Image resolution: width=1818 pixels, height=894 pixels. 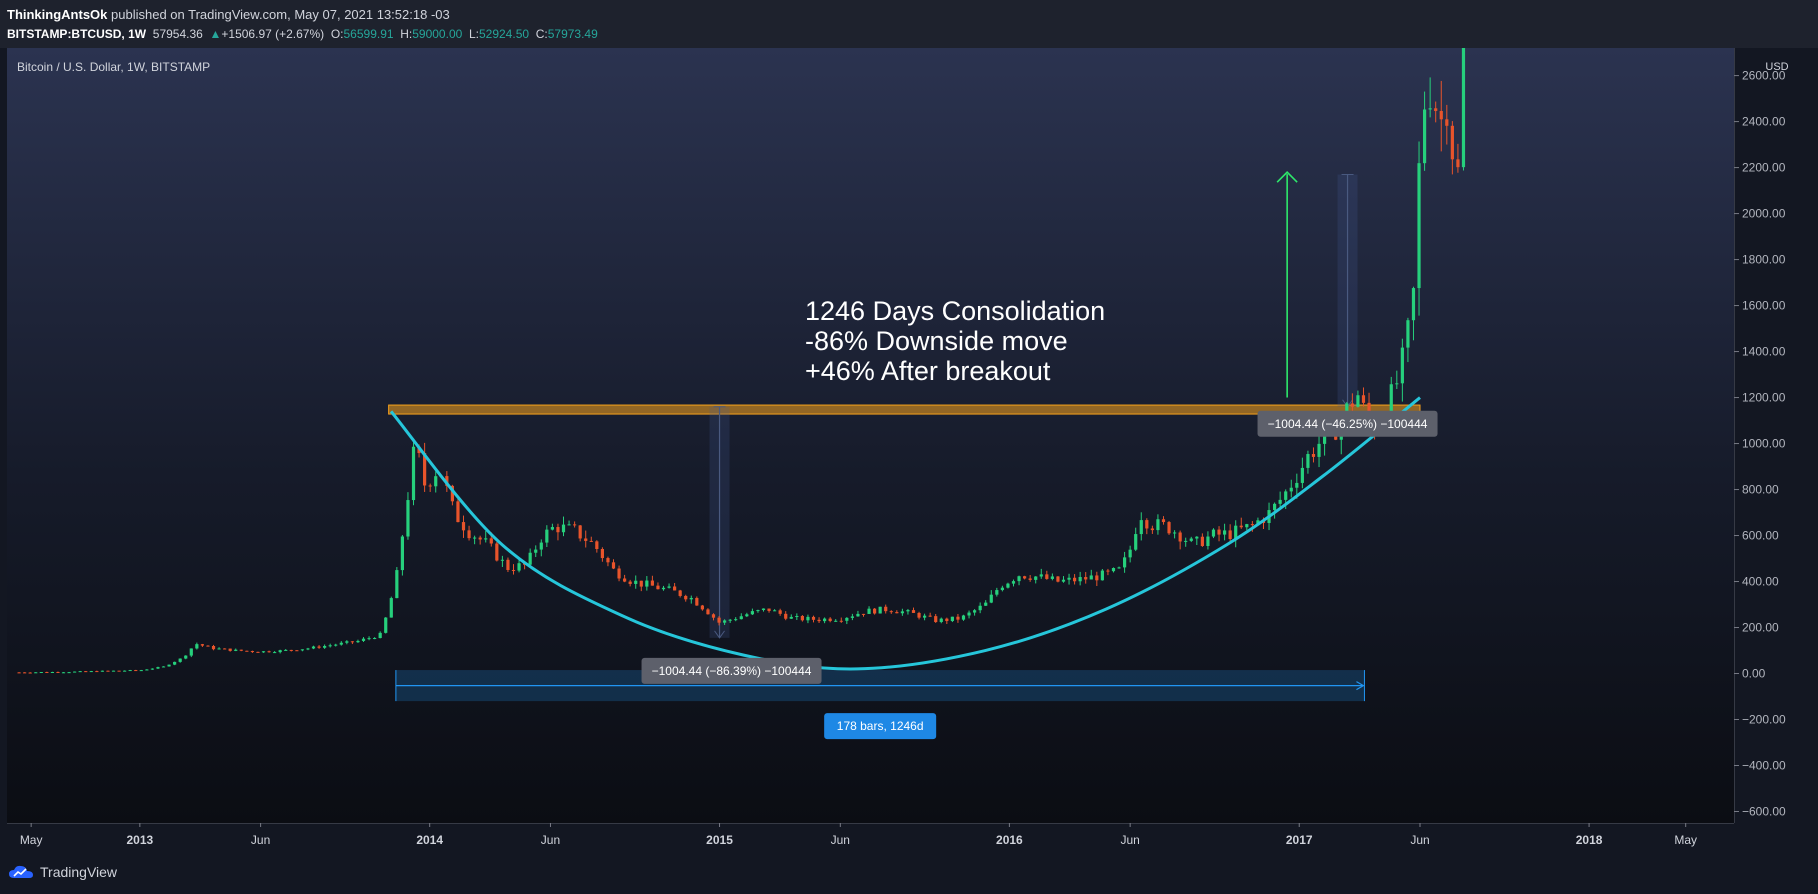 I want to click on range-label-box, so click(x=880, y=726).